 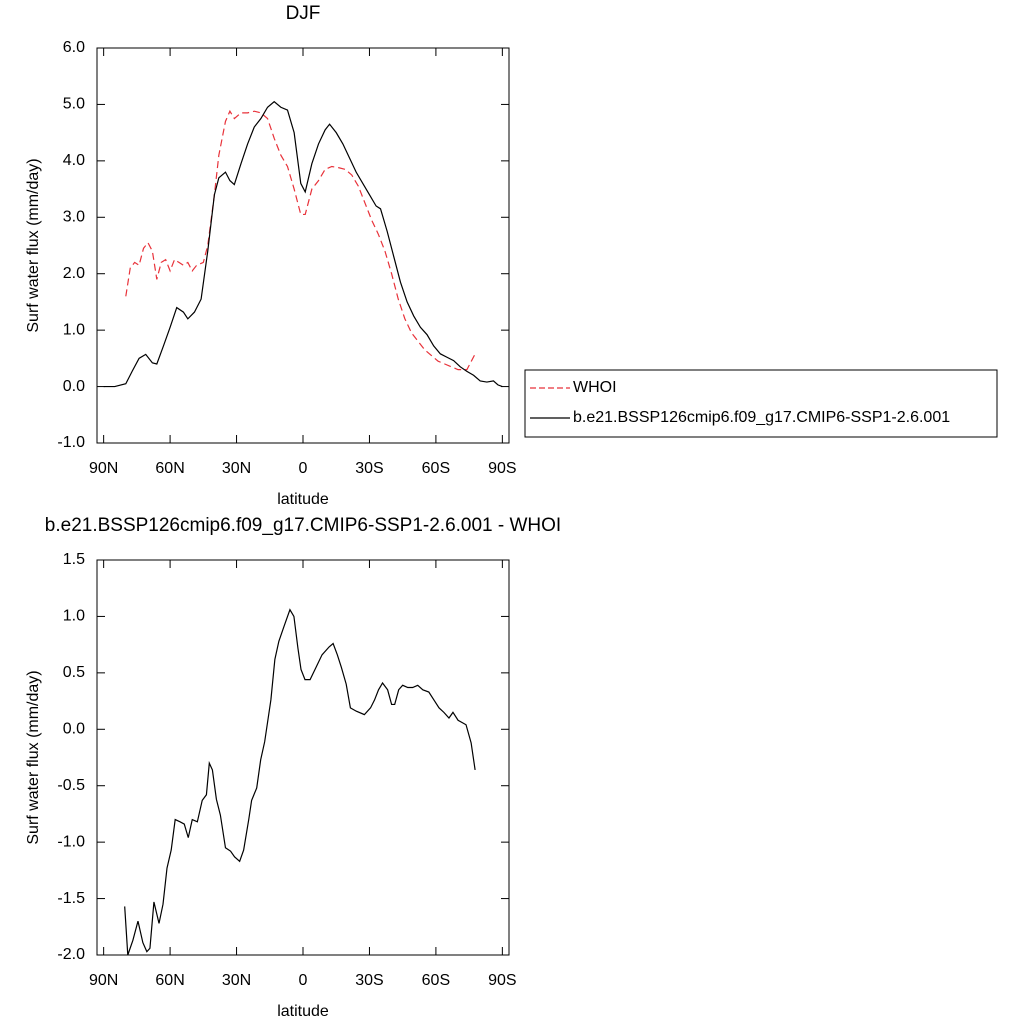 What do you see at coordinates (74, 47) in the screenshot?
I see `y-tick-label: 6.0` at bounding box center [74, 47].